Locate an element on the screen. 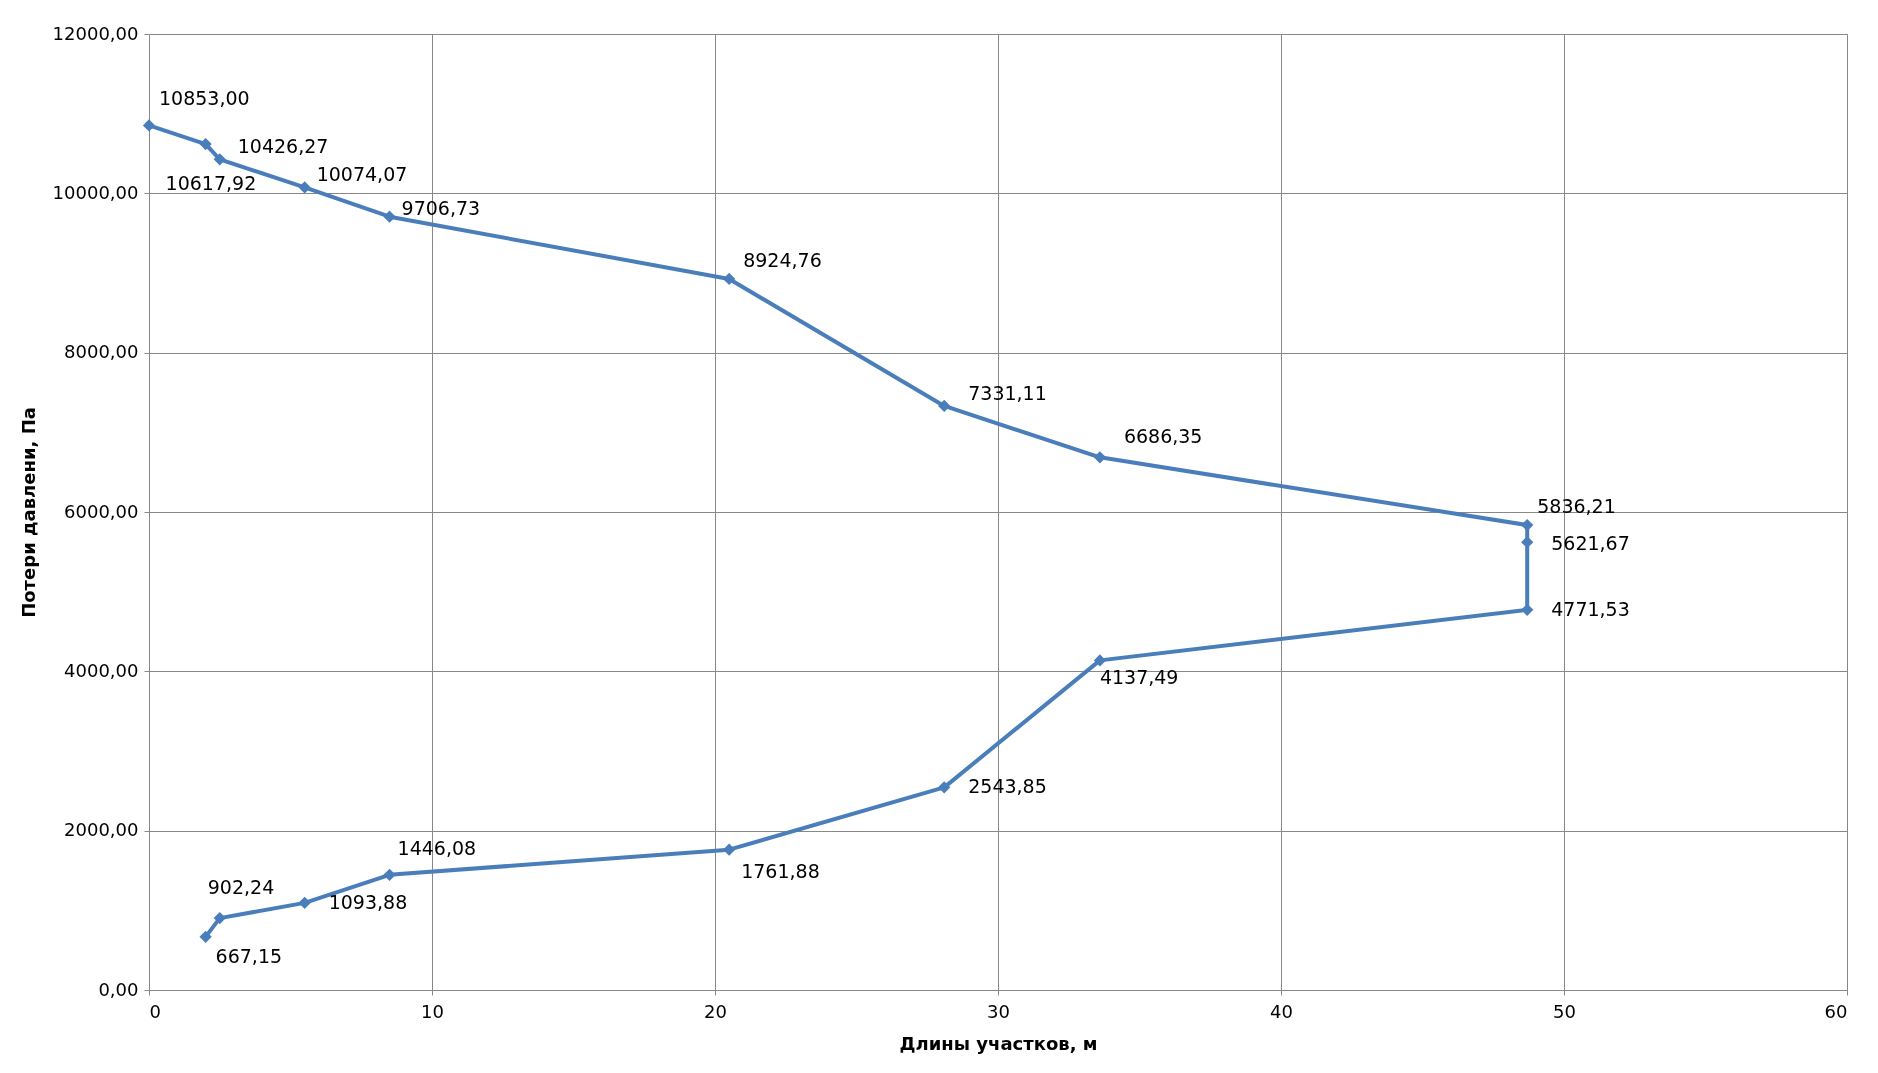  y-tick-label: 2000,00 is located at coordinates (101, 830).